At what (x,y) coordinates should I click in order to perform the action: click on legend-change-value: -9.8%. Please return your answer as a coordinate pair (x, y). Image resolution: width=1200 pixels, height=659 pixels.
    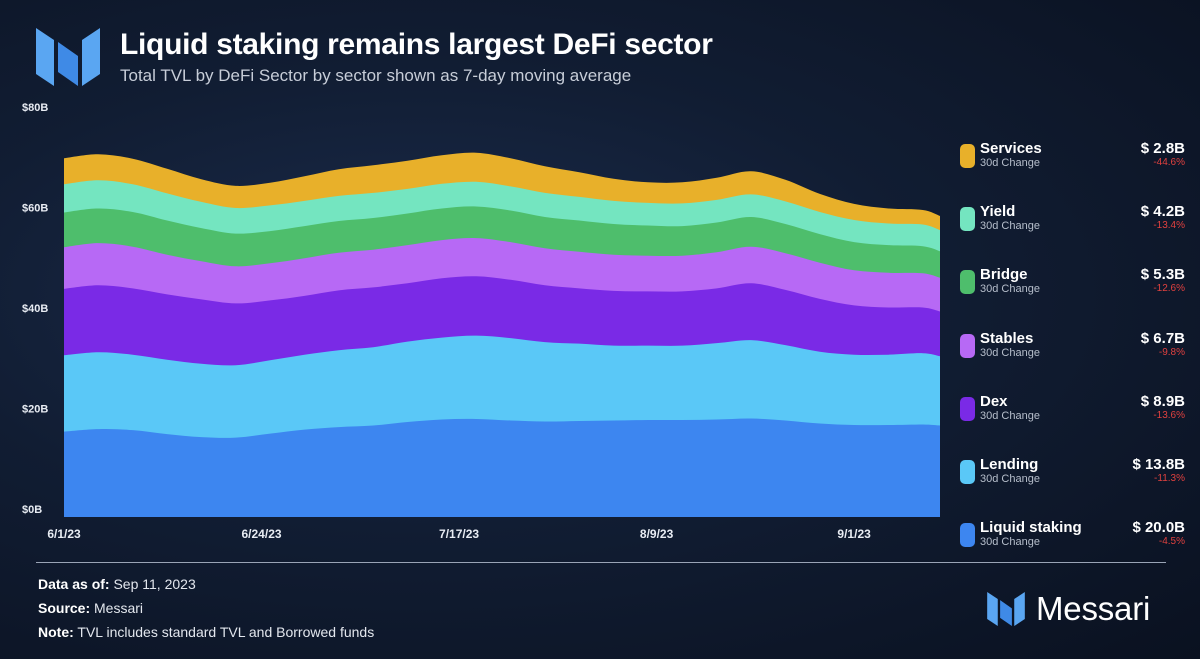
    Looking at the image, I should click on (1171, 352).